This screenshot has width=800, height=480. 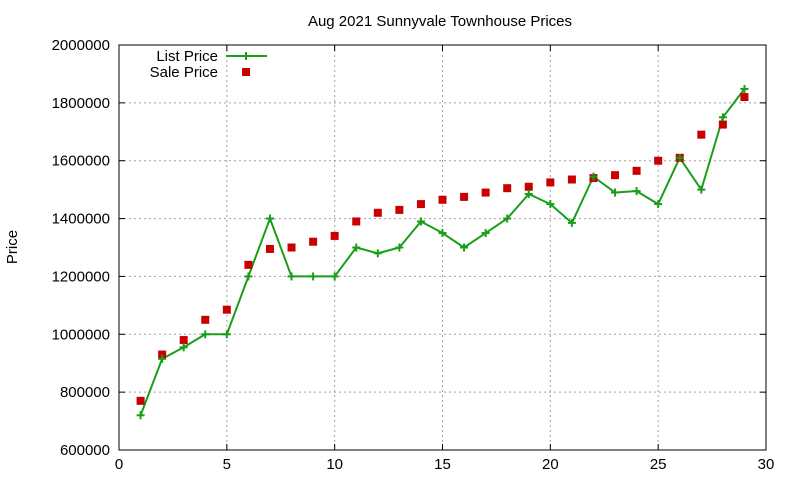 I want to click on legend-label-list-price: List Price, so click(x=187, y=56).